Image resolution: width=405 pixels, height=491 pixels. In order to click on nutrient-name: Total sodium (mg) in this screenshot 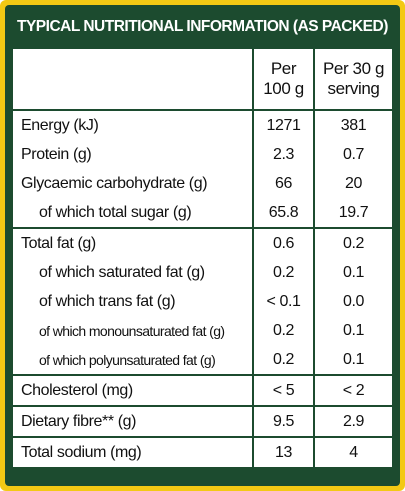, I will do `click(133, 451)`.